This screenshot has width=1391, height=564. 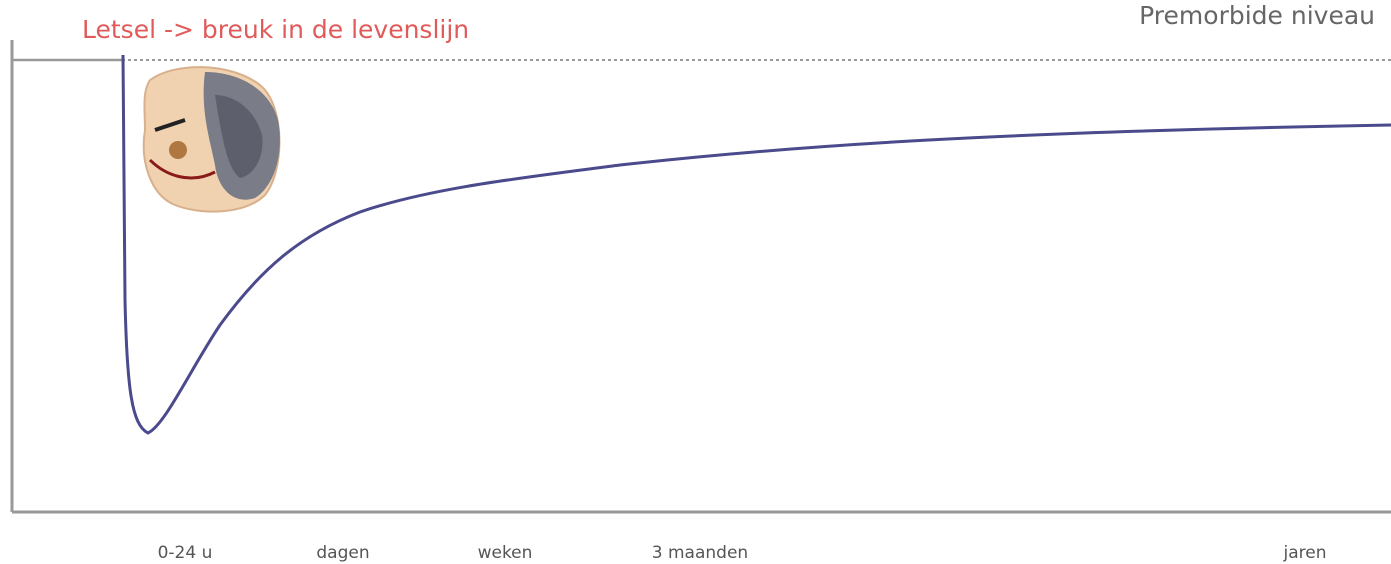 What do you see at coordinates (185, 553) in the screenshot?
I see `x-label: 0-24 u` at bounding box center [185, 553].